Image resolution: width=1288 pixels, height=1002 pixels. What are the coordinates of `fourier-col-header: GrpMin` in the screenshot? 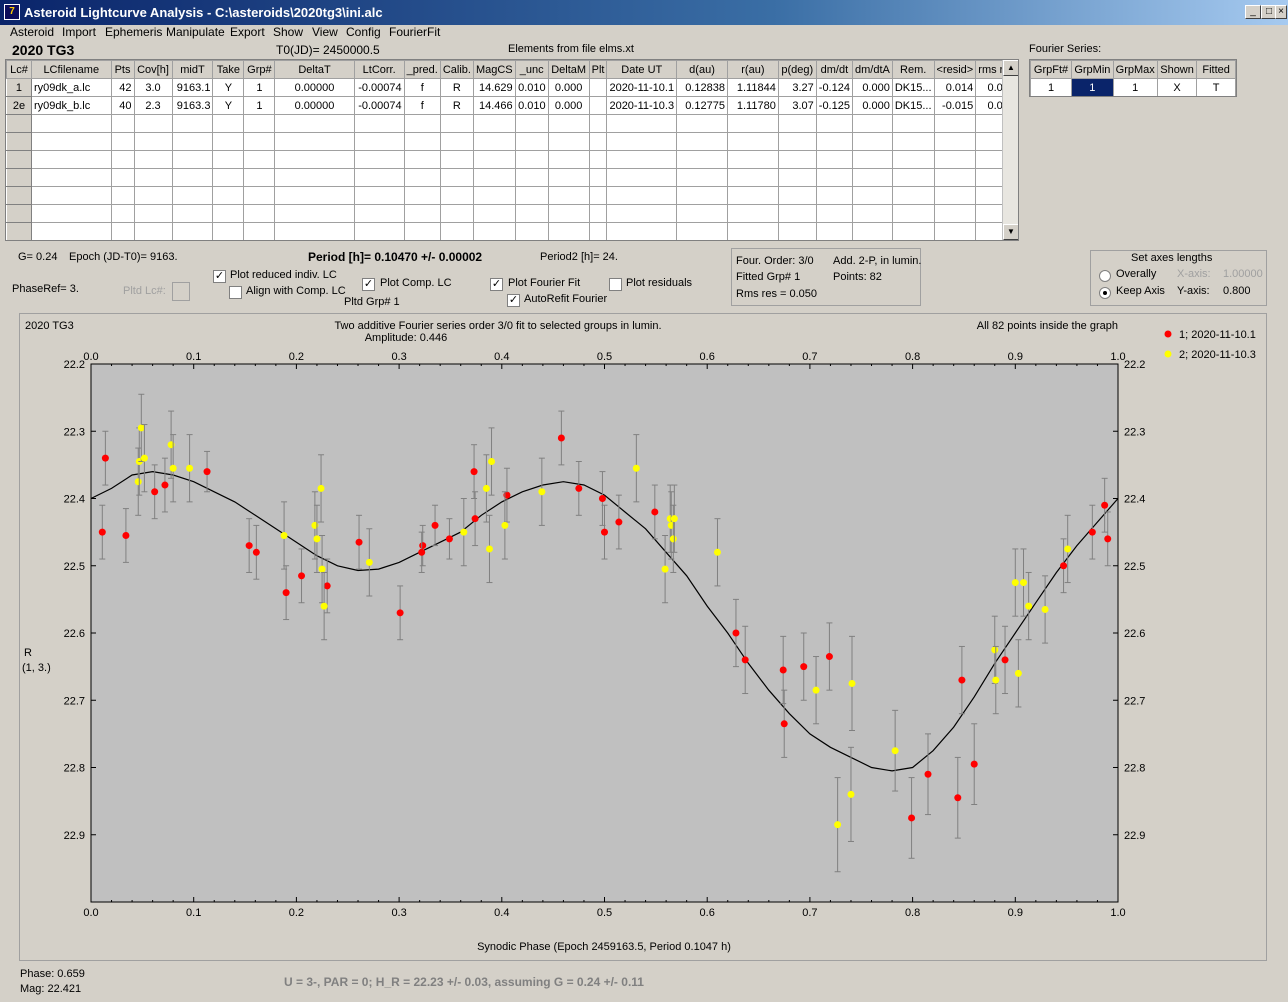 It's located at (1092, 69).